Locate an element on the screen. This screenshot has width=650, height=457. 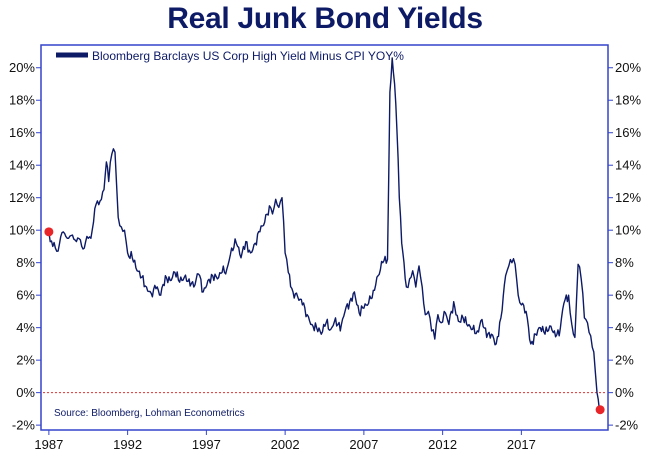
y-tick-label-right: 20% is located at coordinates (628, 67).